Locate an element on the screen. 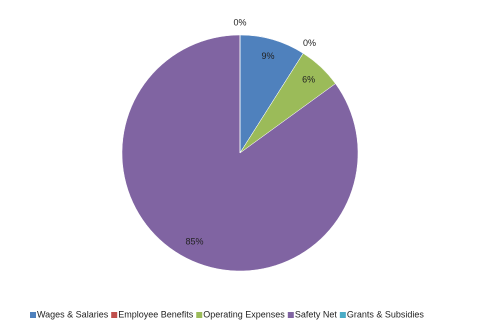 The width and height of the screenshot is (482, 335). legend-label: Operating Expenses is located at coordinates (244, 314).